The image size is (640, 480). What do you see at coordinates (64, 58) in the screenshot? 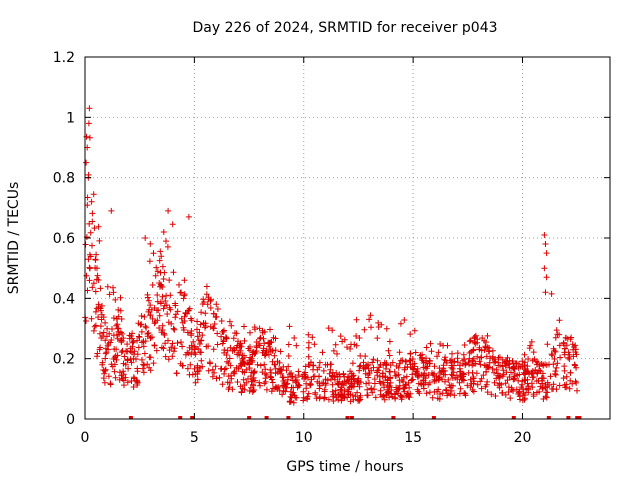
I see `y-tick-label: 1.2` at bounding box center [64, 58].